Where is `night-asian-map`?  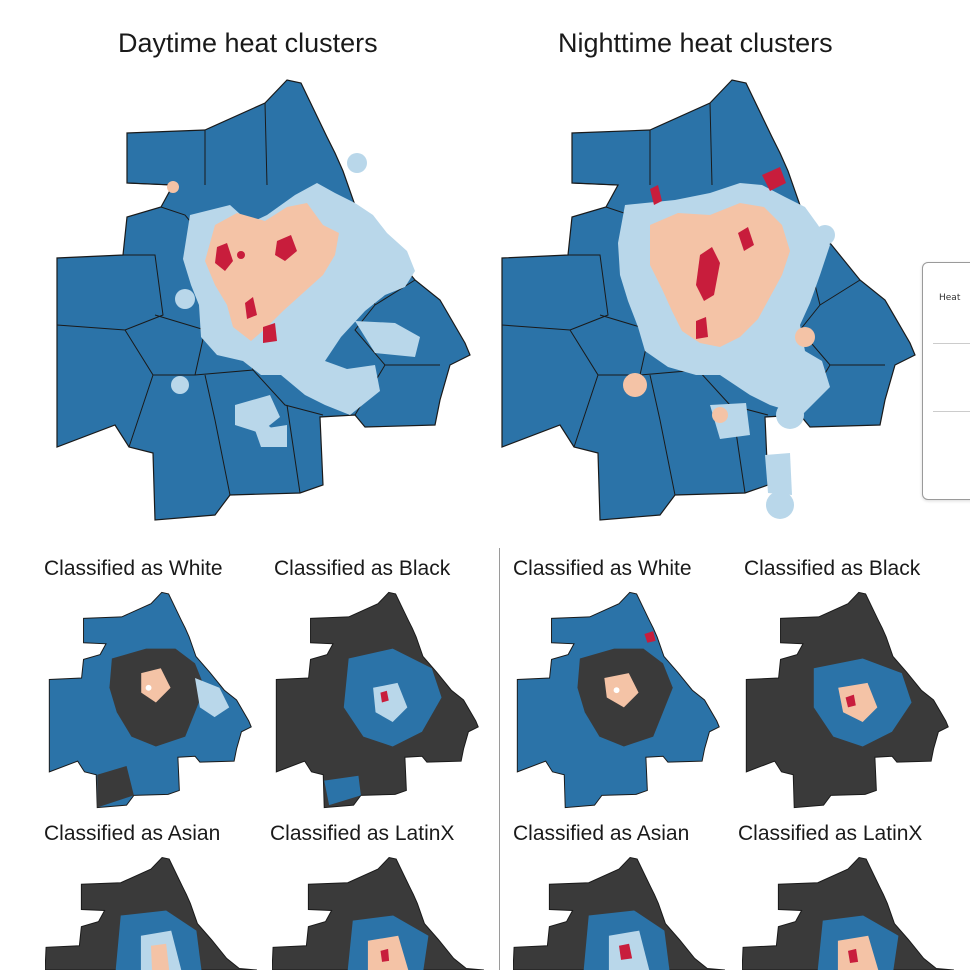
night-asian-map is located at coordinates (619, 913).